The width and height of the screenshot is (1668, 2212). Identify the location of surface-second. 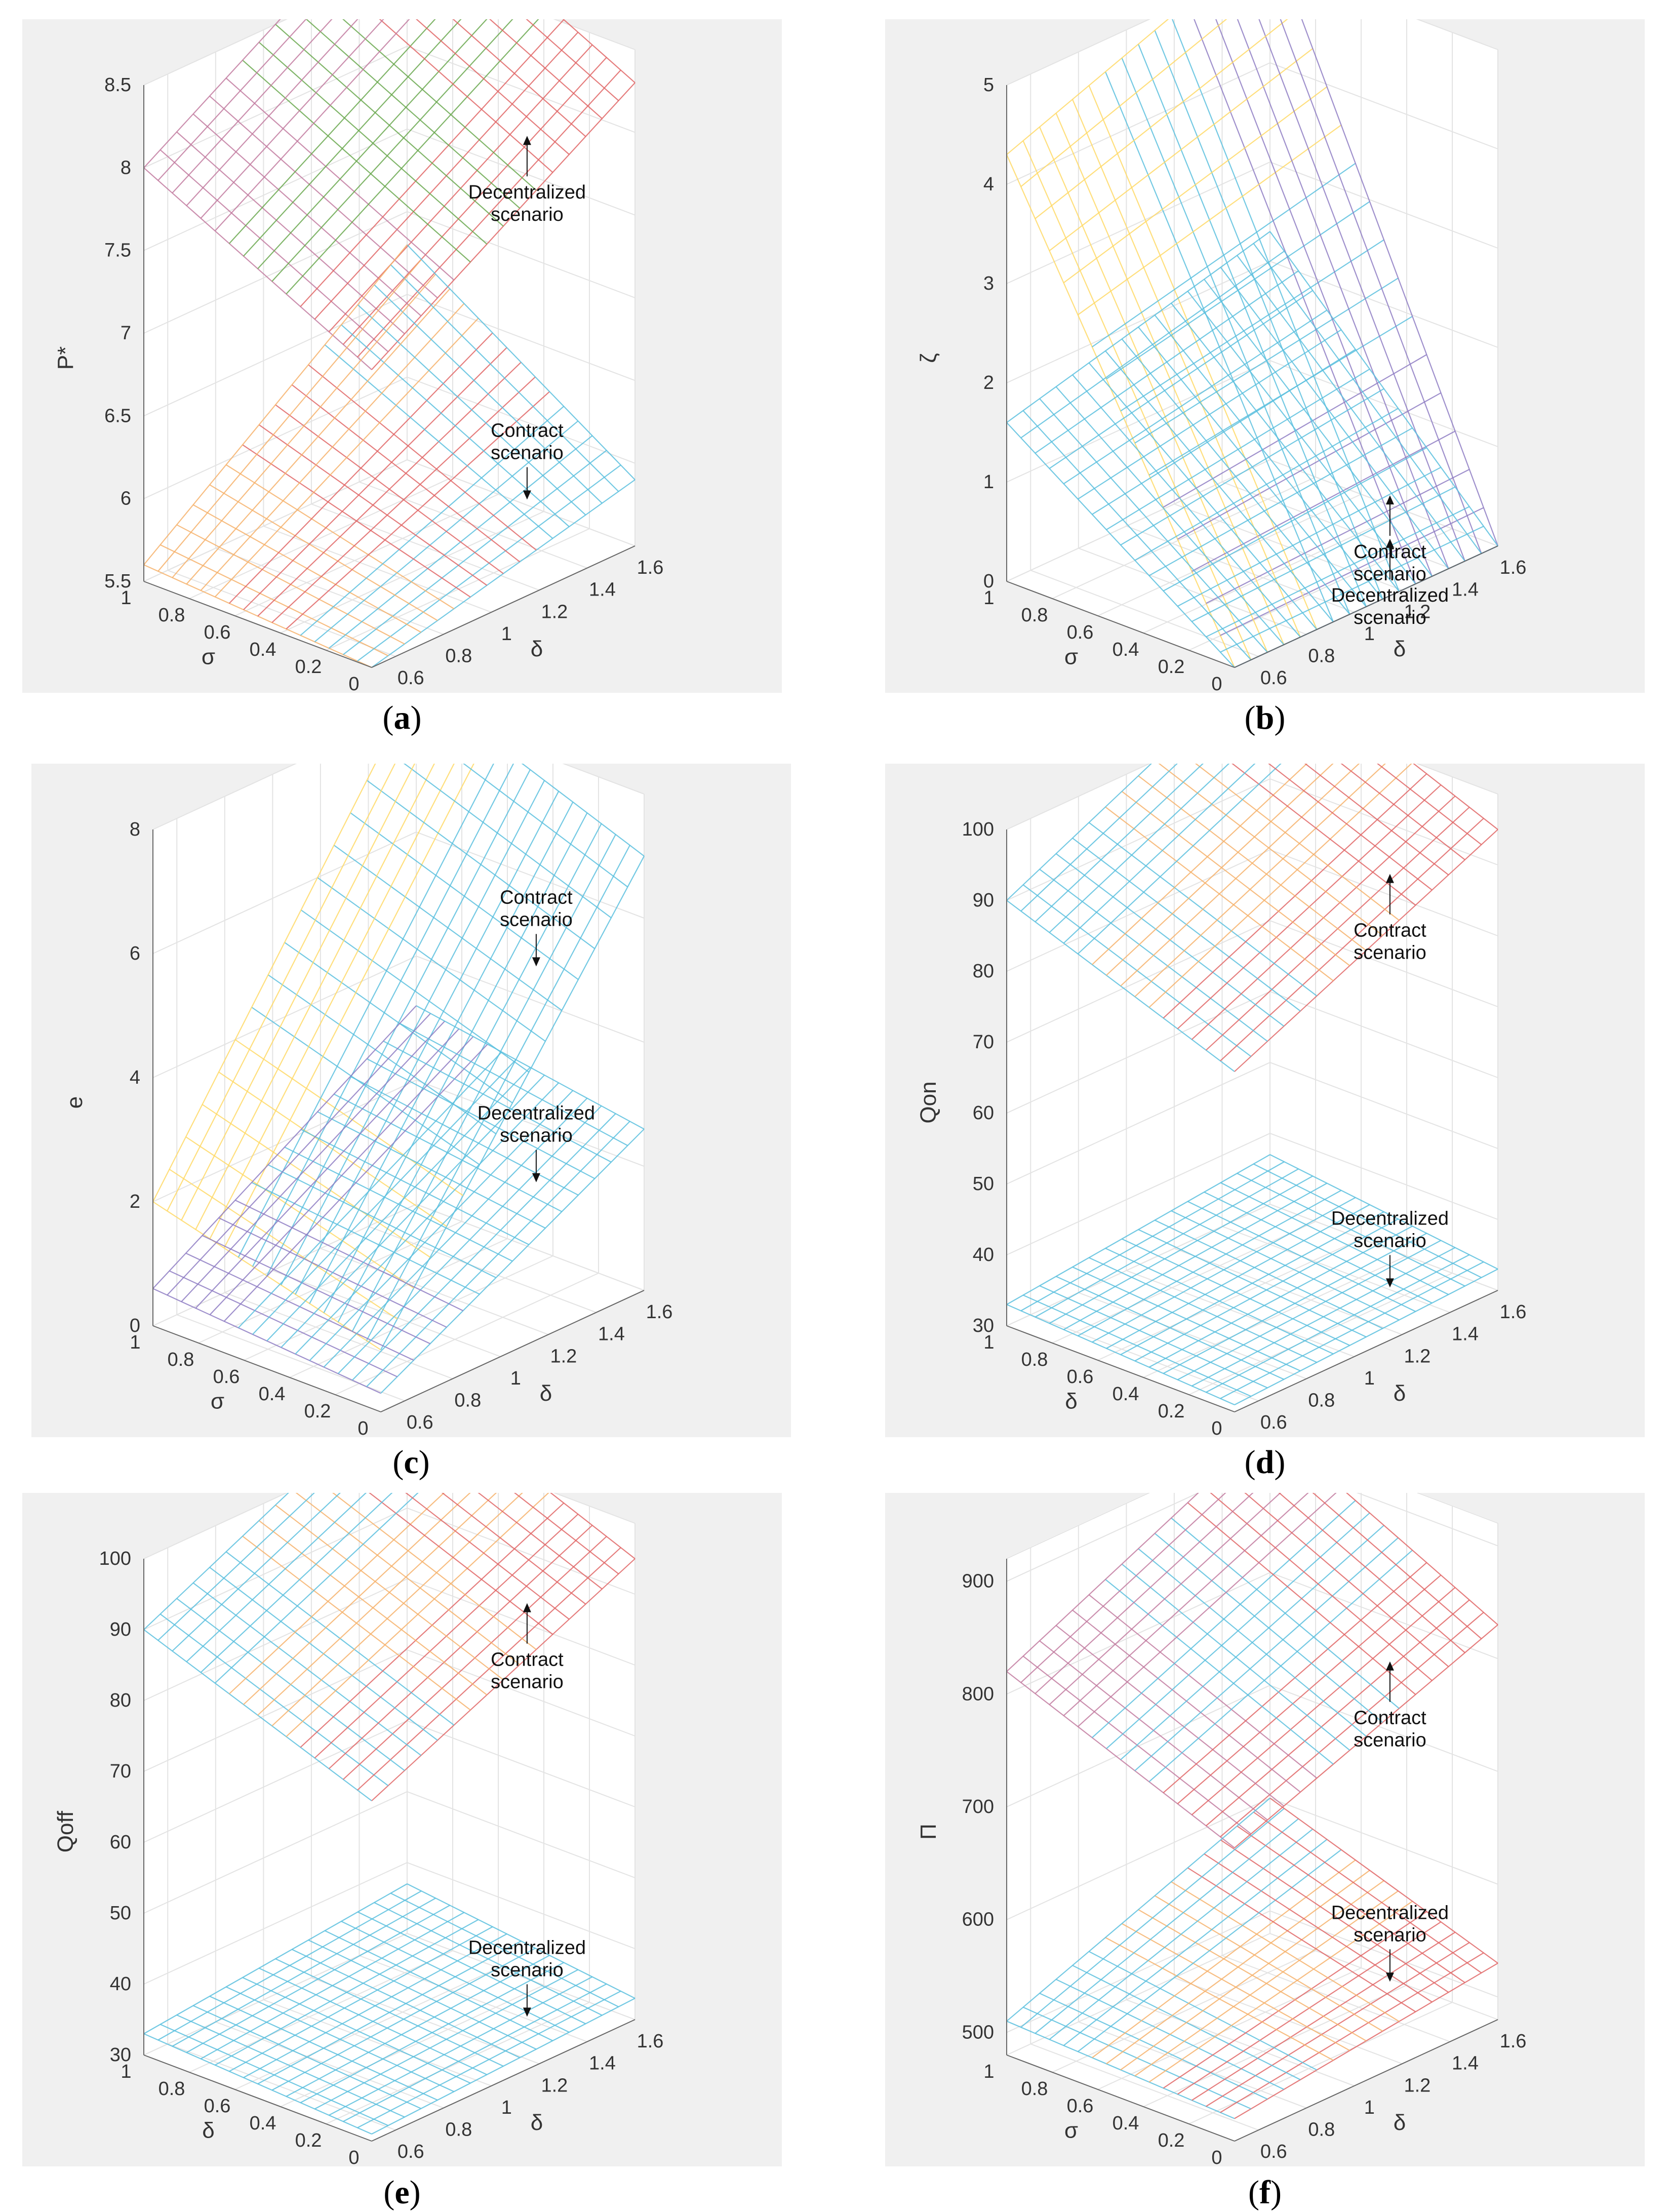
(1252, 1958).